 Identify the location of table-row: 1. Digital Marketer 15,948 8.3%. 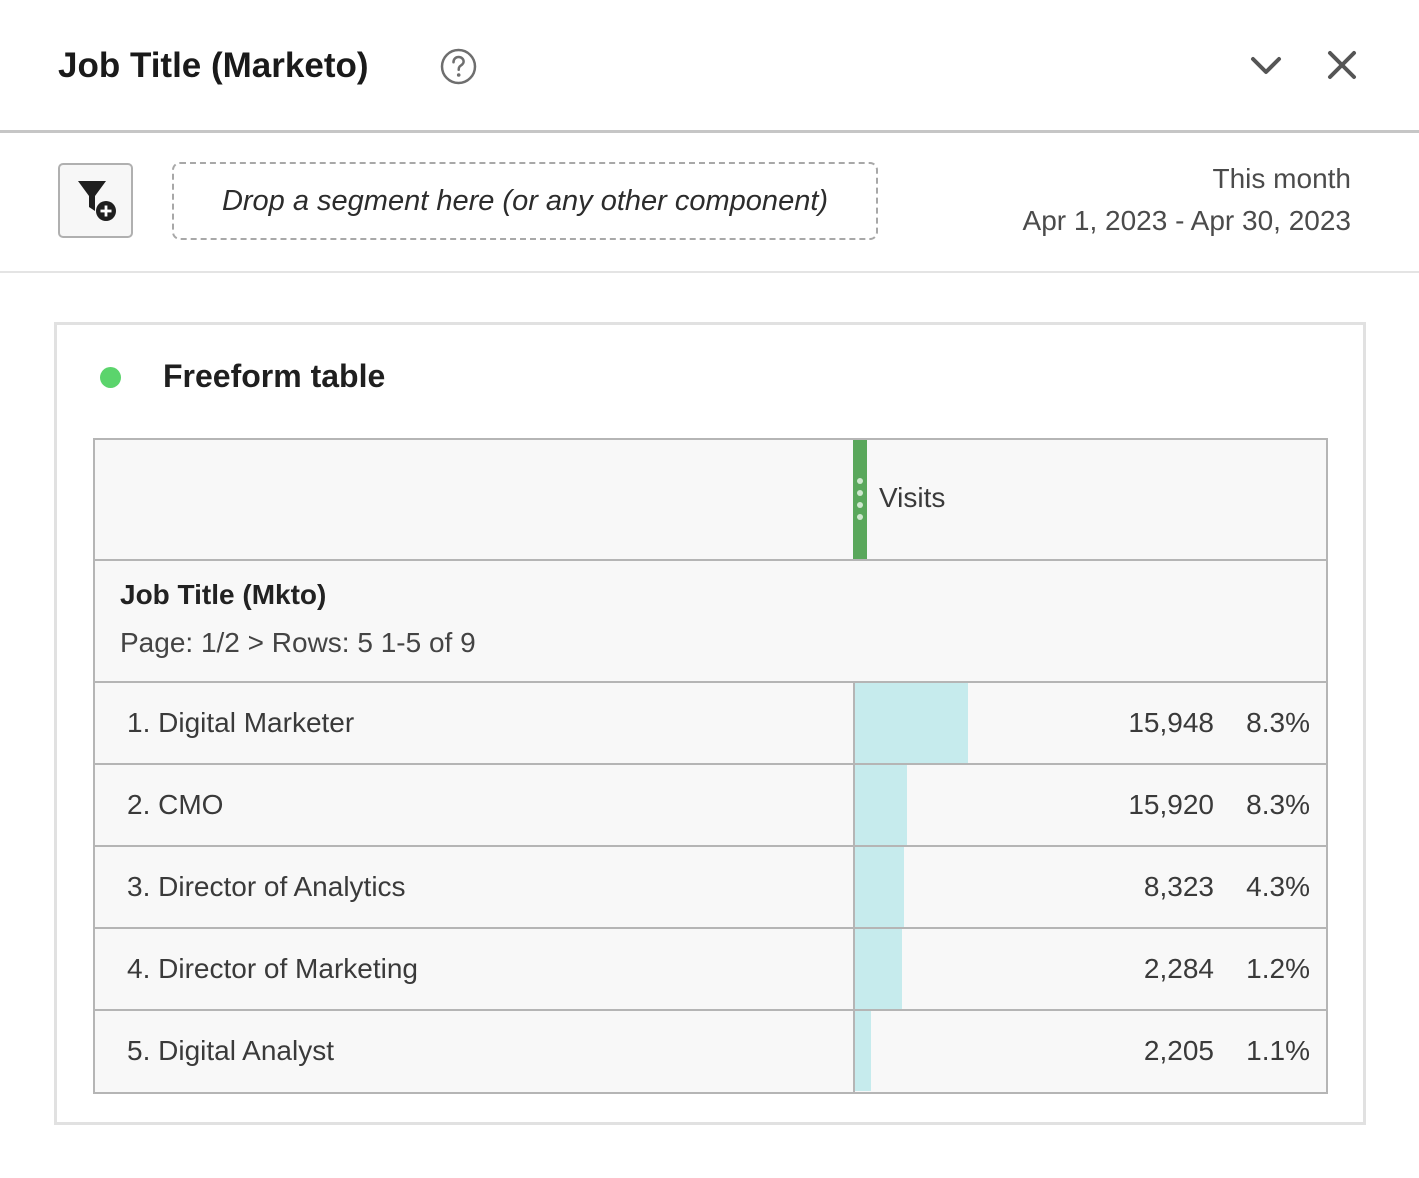
(710, 724).